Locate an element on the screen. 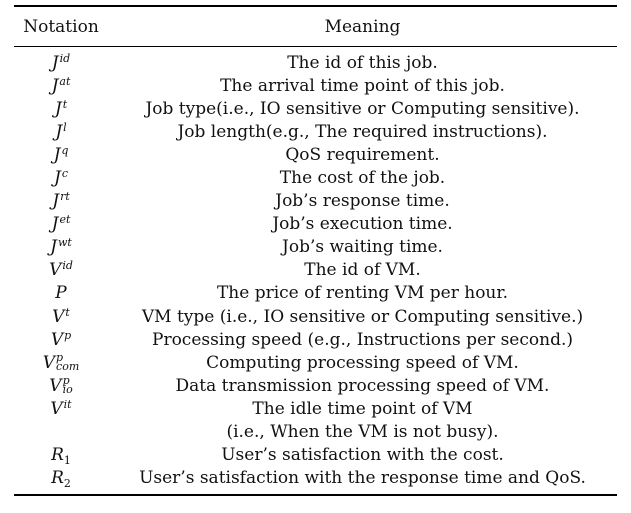 This screenshot has width=631, height=513. notation-cell: Jat is located at coordinates (61, 86).